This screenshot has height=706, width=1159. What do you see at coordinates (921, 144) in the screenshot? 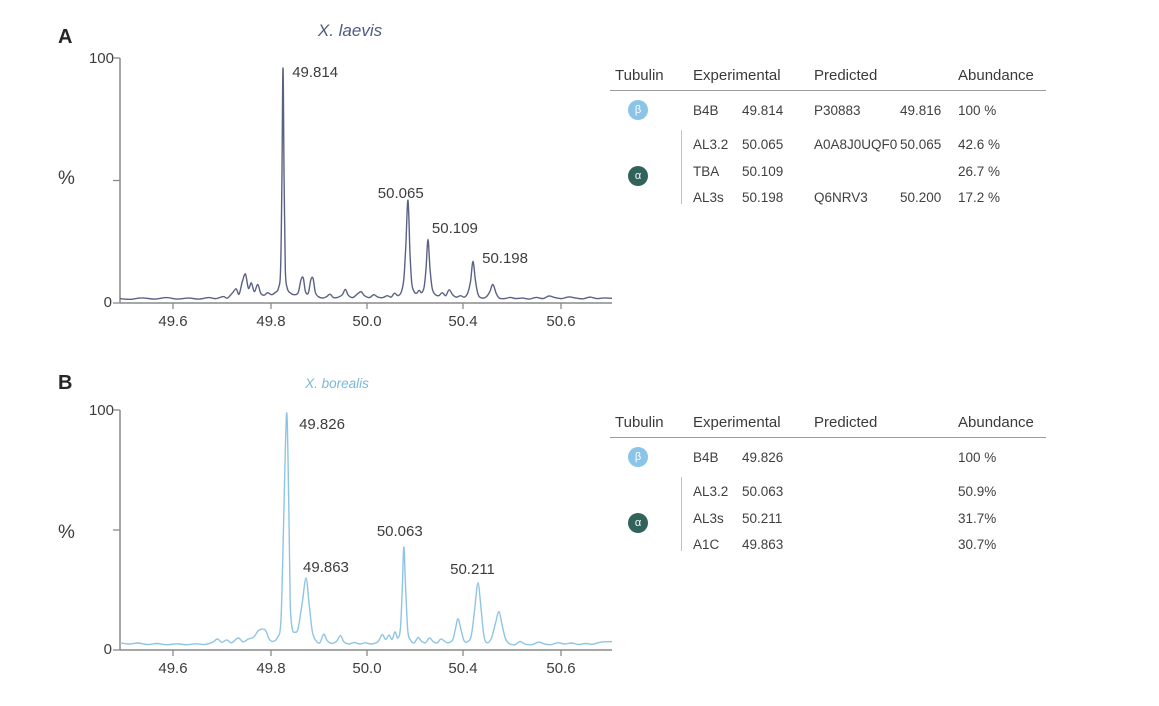
I see `table-cell-predicted_value: 50.065` at bounding box center [921, 144].